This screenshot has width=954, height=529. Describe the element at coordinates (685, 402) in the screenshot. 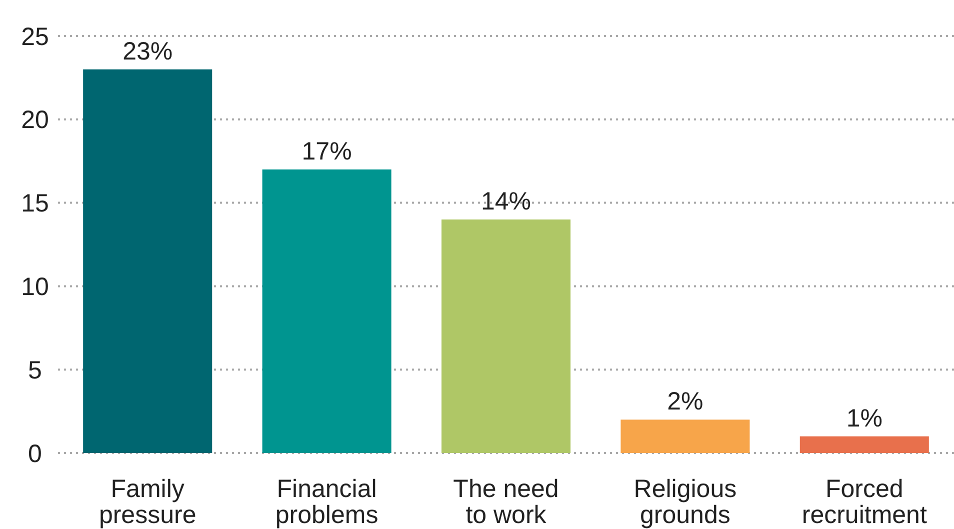

I see `data-label: 2%` at that location.